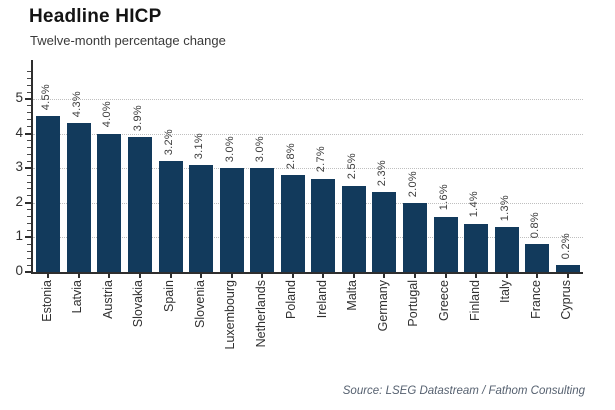 The width and height of the screenshot is (615, 410). Describe the element at coordinates (199, 304) in the screenshot. I see `x-axis-category-label: Slovenia` at that location.